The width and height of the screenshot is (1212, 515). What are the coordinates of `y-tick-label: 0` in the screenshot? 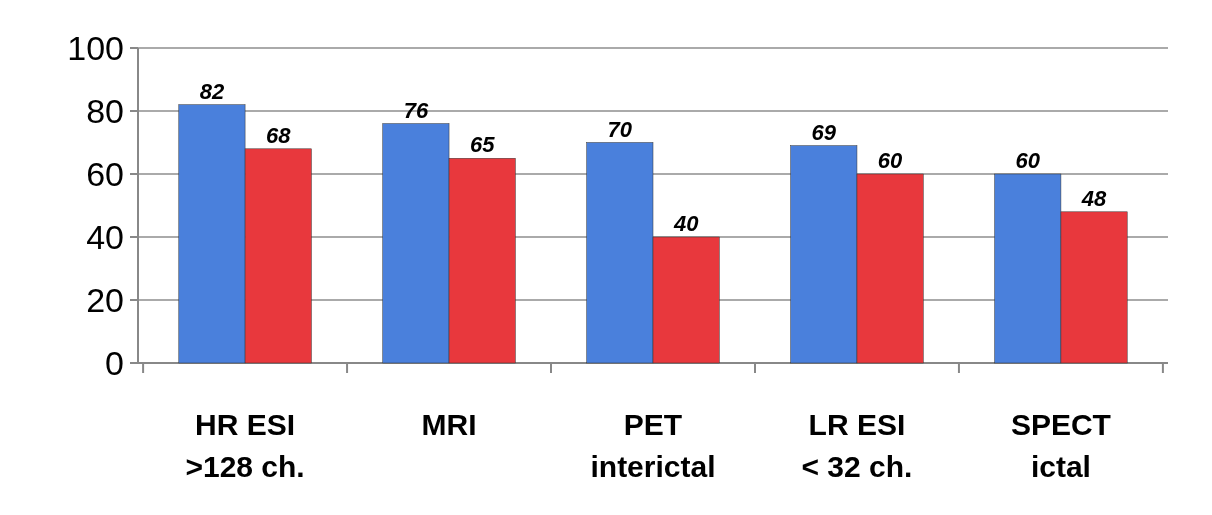 It's located at (114, 362).